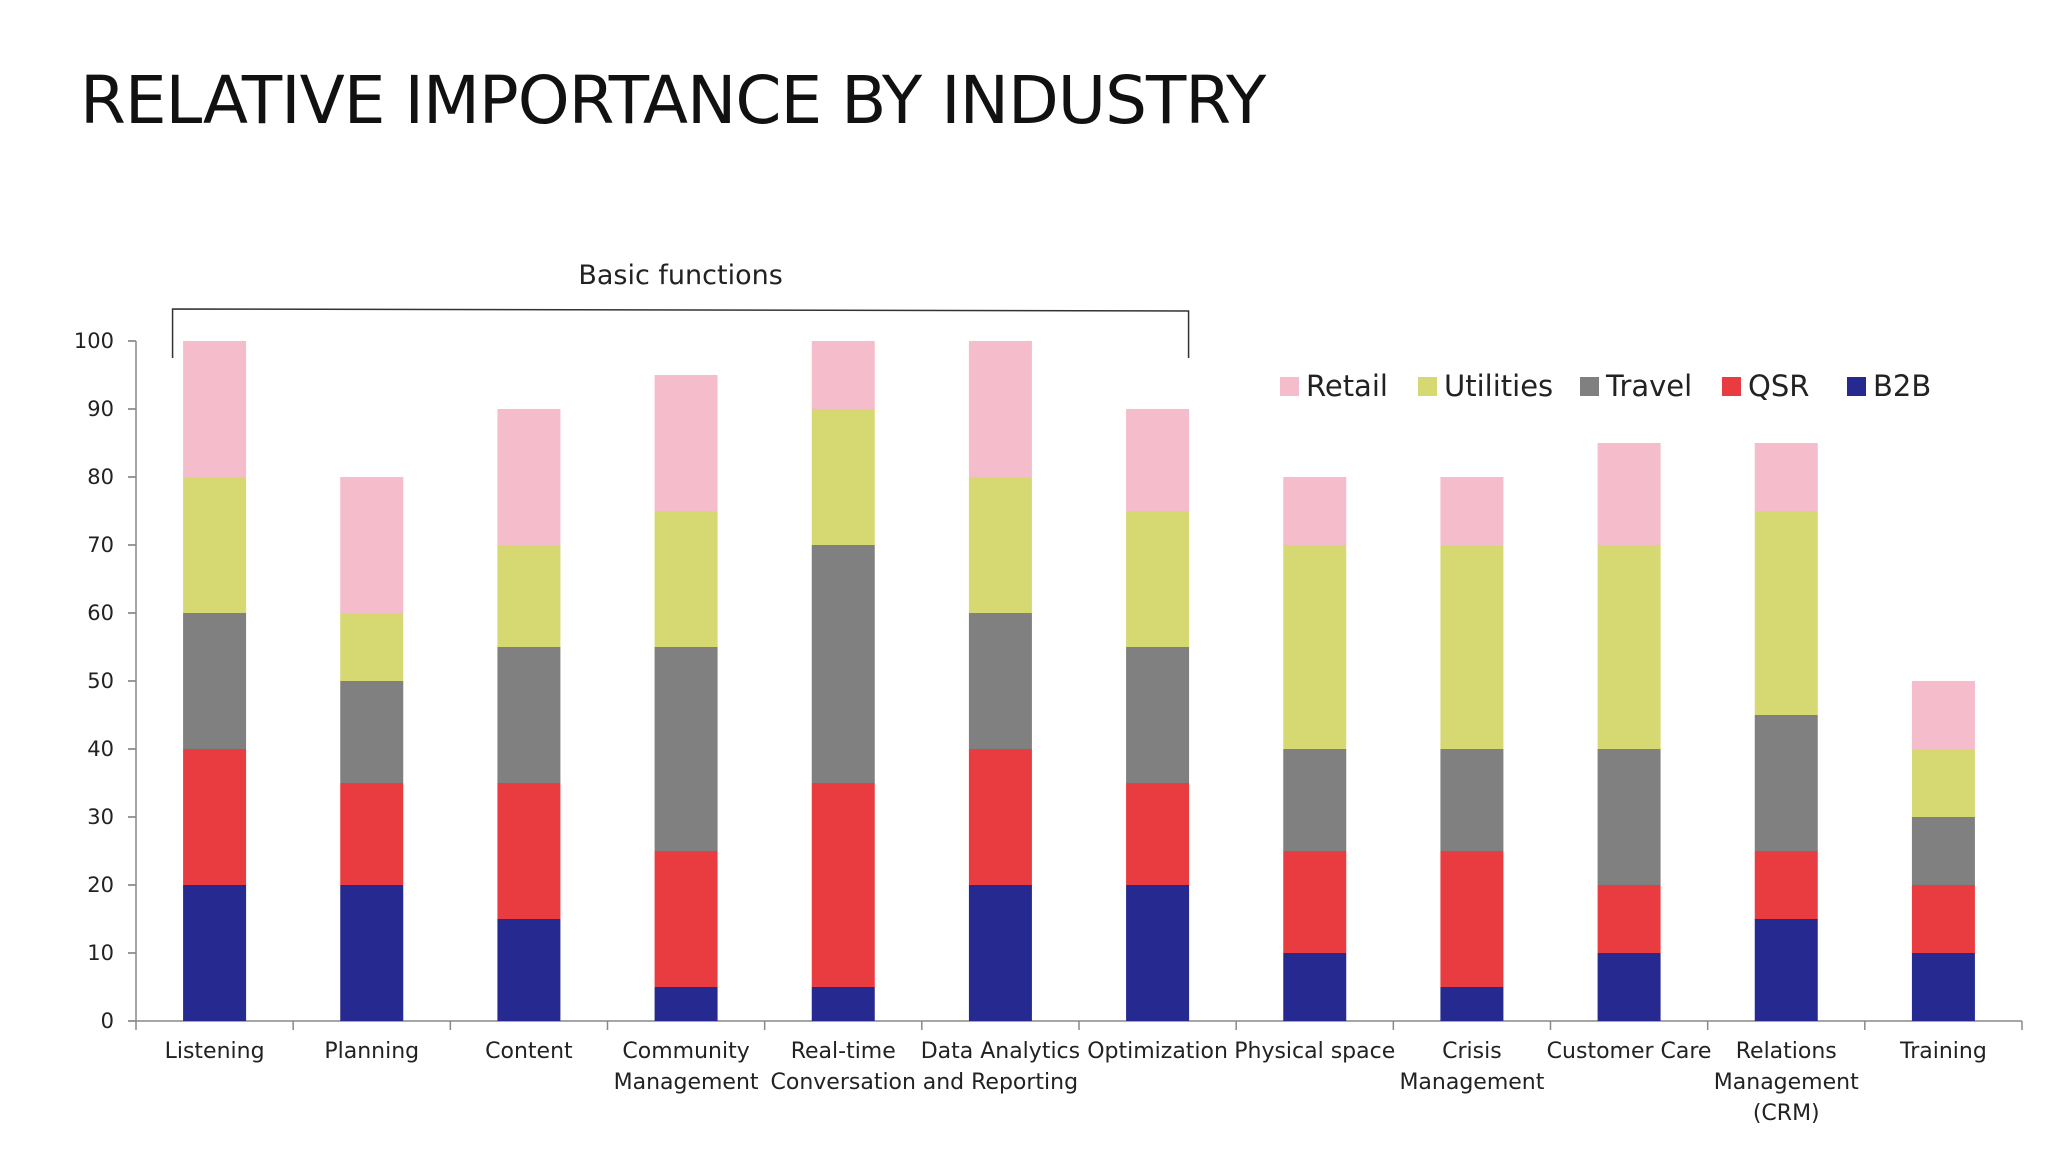  What do you see at coordinates (1786, 477) in the screenshot?
I see `bar-relations-management-crm-retail` at bounding box center [1786, 477].